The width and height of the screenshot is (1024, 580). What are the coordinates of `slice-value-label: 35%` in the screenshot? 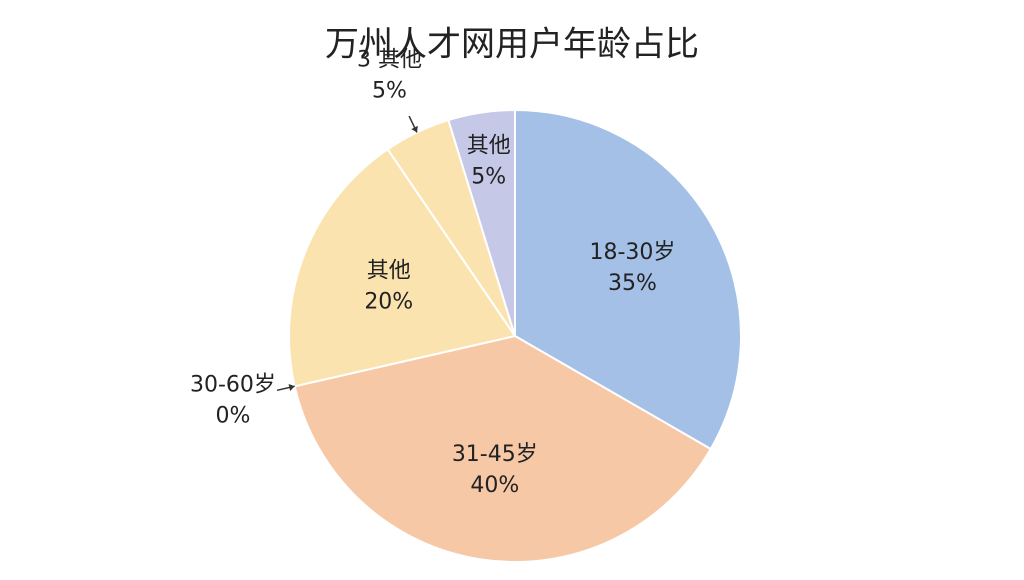 It's located at (632, 283).